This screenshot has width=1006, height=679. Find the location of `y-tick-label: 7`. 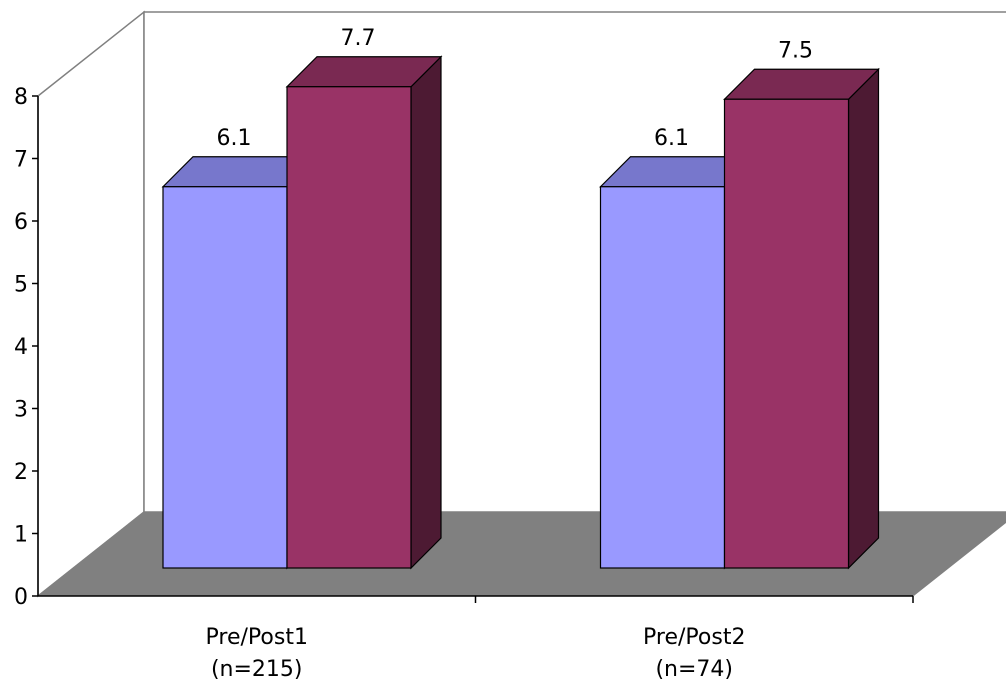

y-tick-label: 7 is located at coordinates (21, 160).